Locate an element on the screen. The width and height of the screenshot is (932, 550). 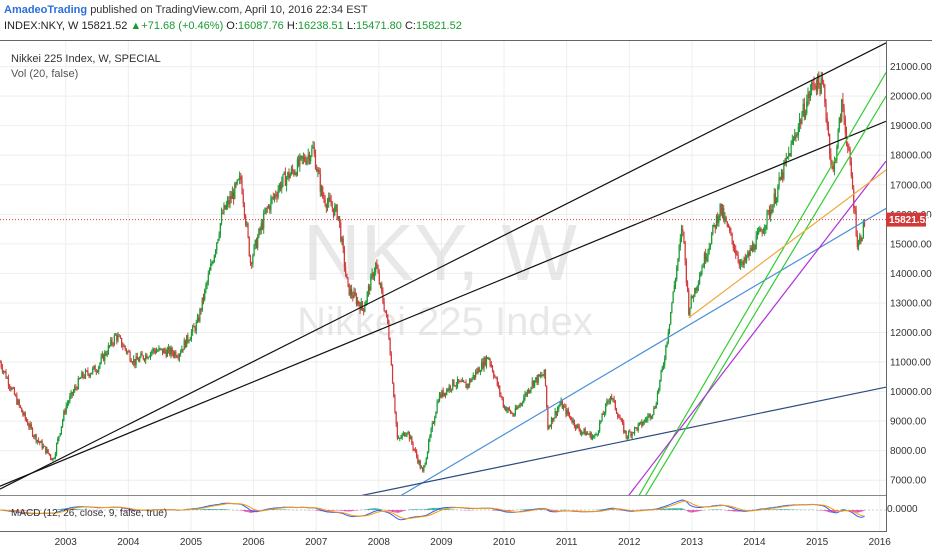
watermark-symbol: NKY, W is located at coordinates (440, 252).